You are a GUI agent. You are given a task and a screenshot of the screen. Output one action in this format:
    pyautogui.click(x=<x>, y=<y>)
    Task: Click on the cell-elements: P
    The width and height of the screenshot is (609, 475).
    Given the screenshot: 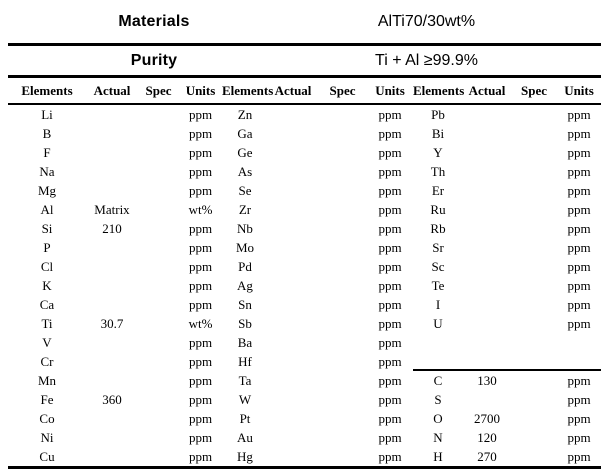 What is the action you would take?
    pyautogui.click(x=47, y=247)
    